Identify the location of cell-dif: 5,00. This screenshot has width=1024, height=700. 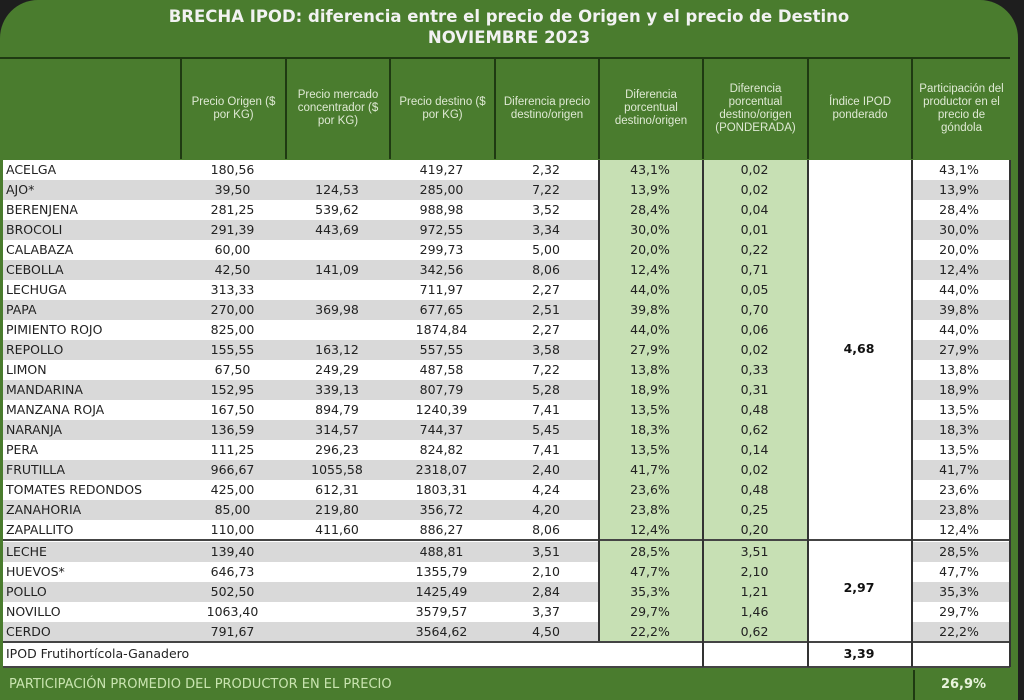
(546, 249).